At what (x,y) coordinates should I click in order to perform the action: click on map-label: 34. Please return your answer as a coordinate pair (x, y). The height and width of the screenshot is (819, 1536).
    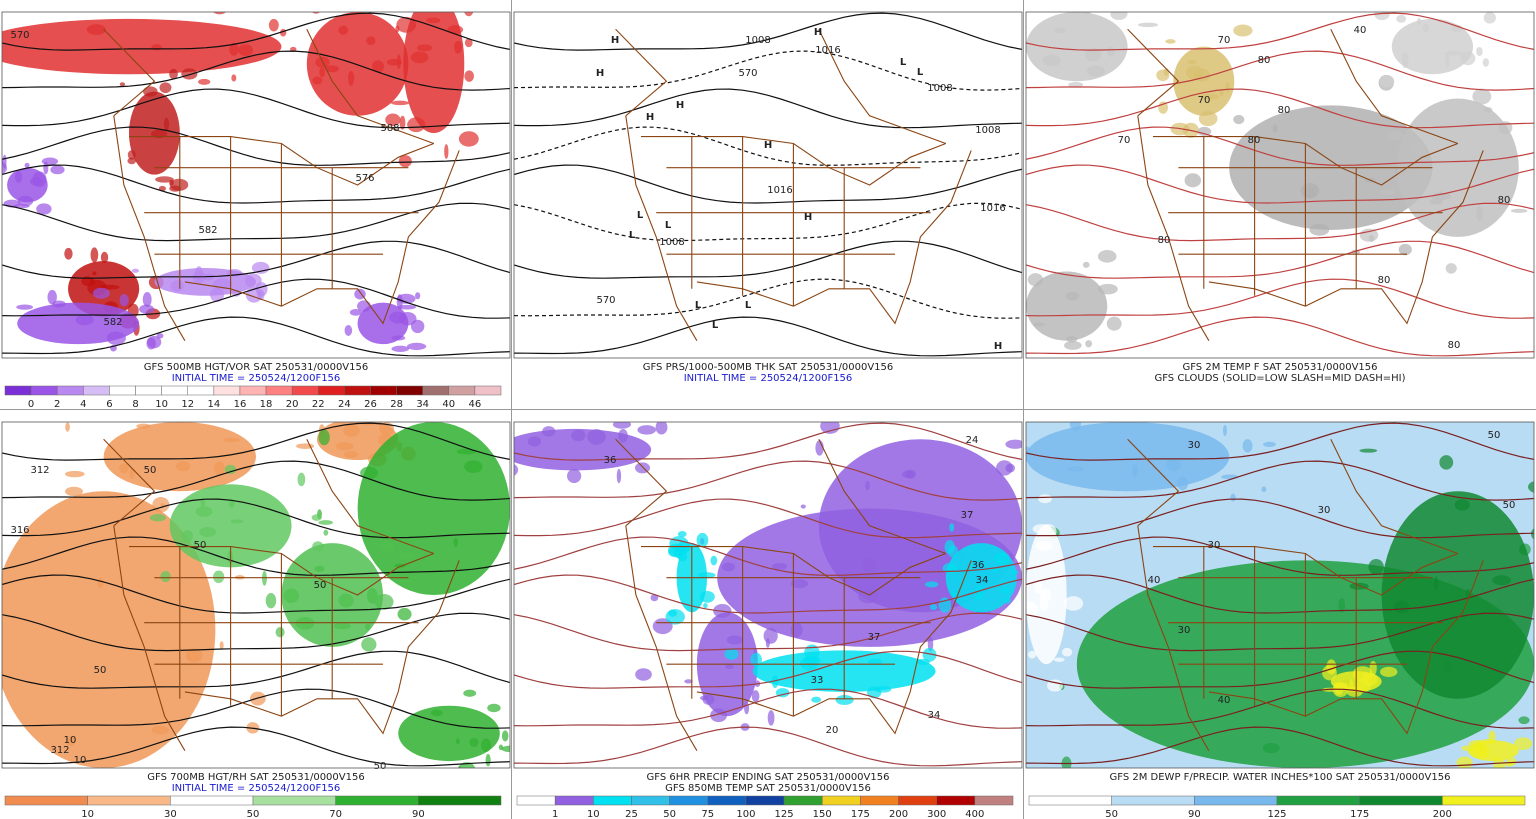
    Looking at the image, I should click on (982, 580).